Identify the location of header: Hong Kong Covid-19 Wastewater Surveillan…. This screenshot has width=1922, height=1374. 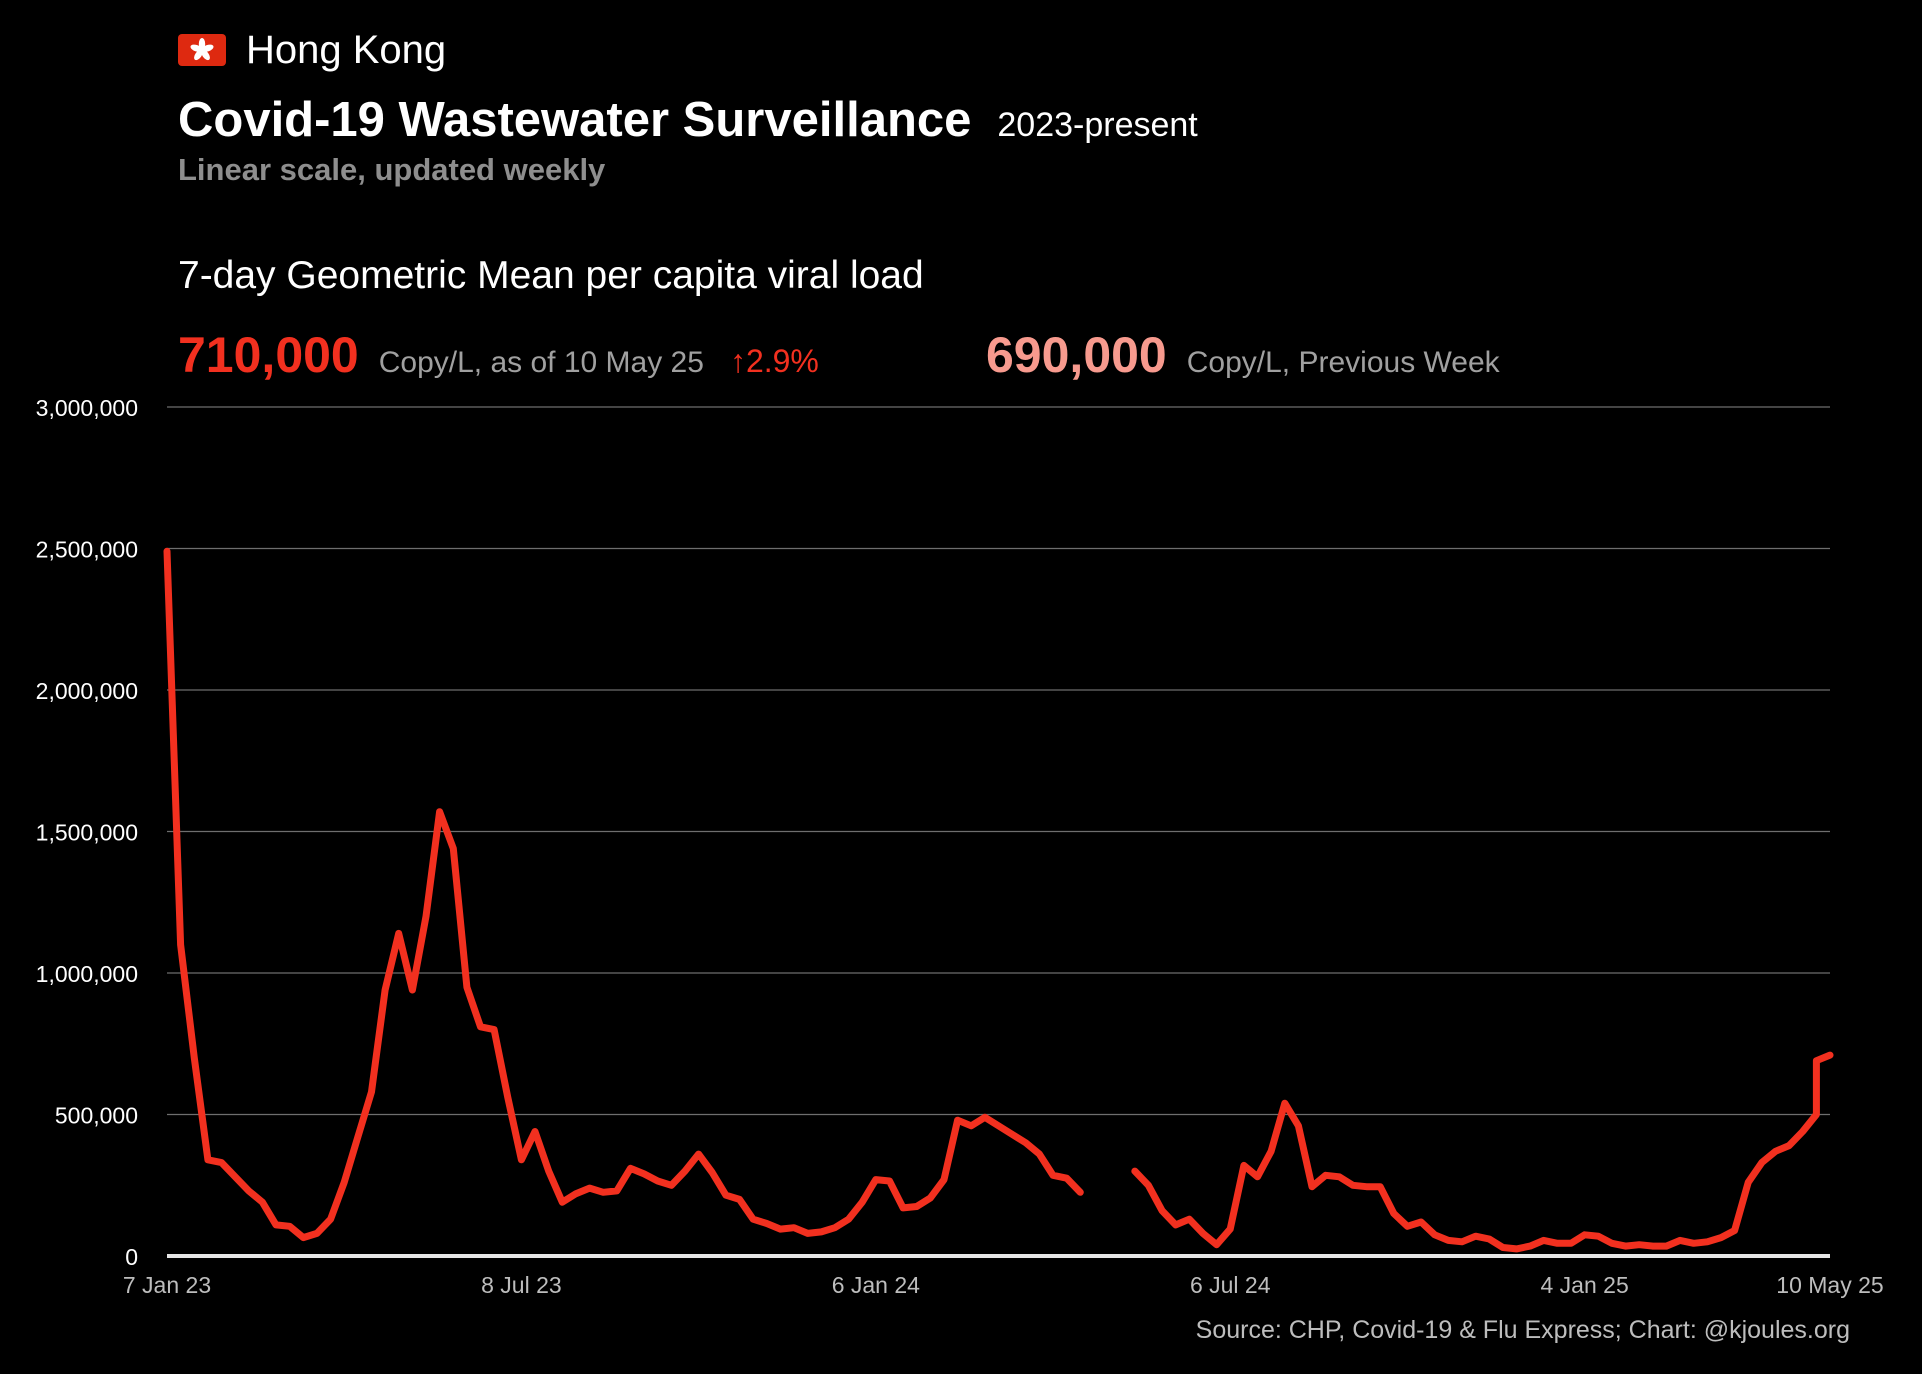
(1028, 105).